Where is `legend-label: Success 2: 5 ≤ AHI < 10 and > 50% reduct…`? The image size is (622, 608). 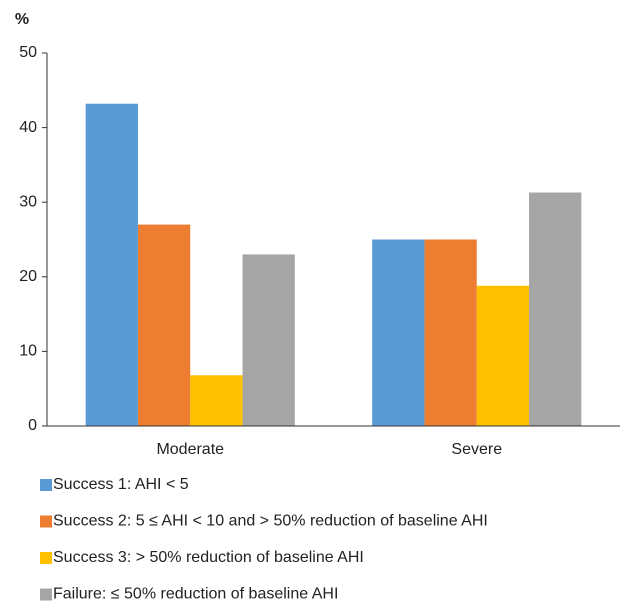
legend-label: Success 2: 5 ≤ AHI < 10 and > 50% reduct… is located at coordinates (270, 521).